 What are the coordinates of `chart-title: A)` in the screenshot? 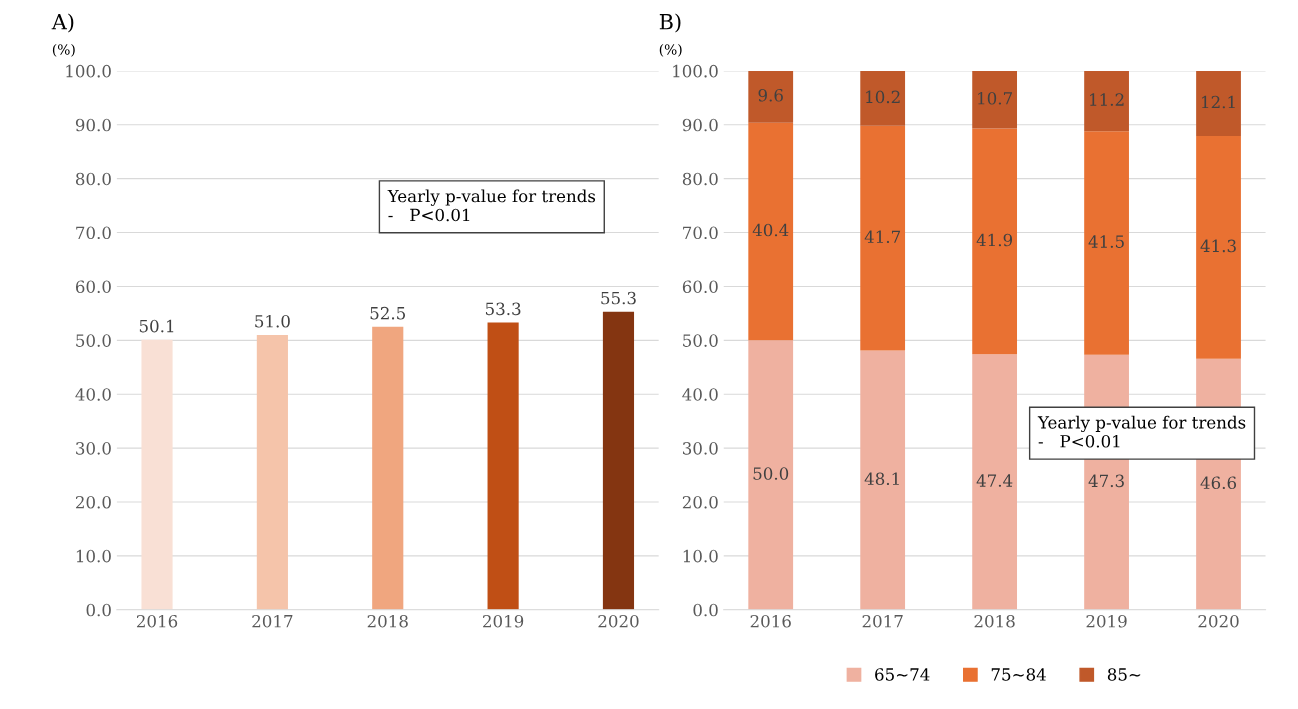 It's located at (62, 23).